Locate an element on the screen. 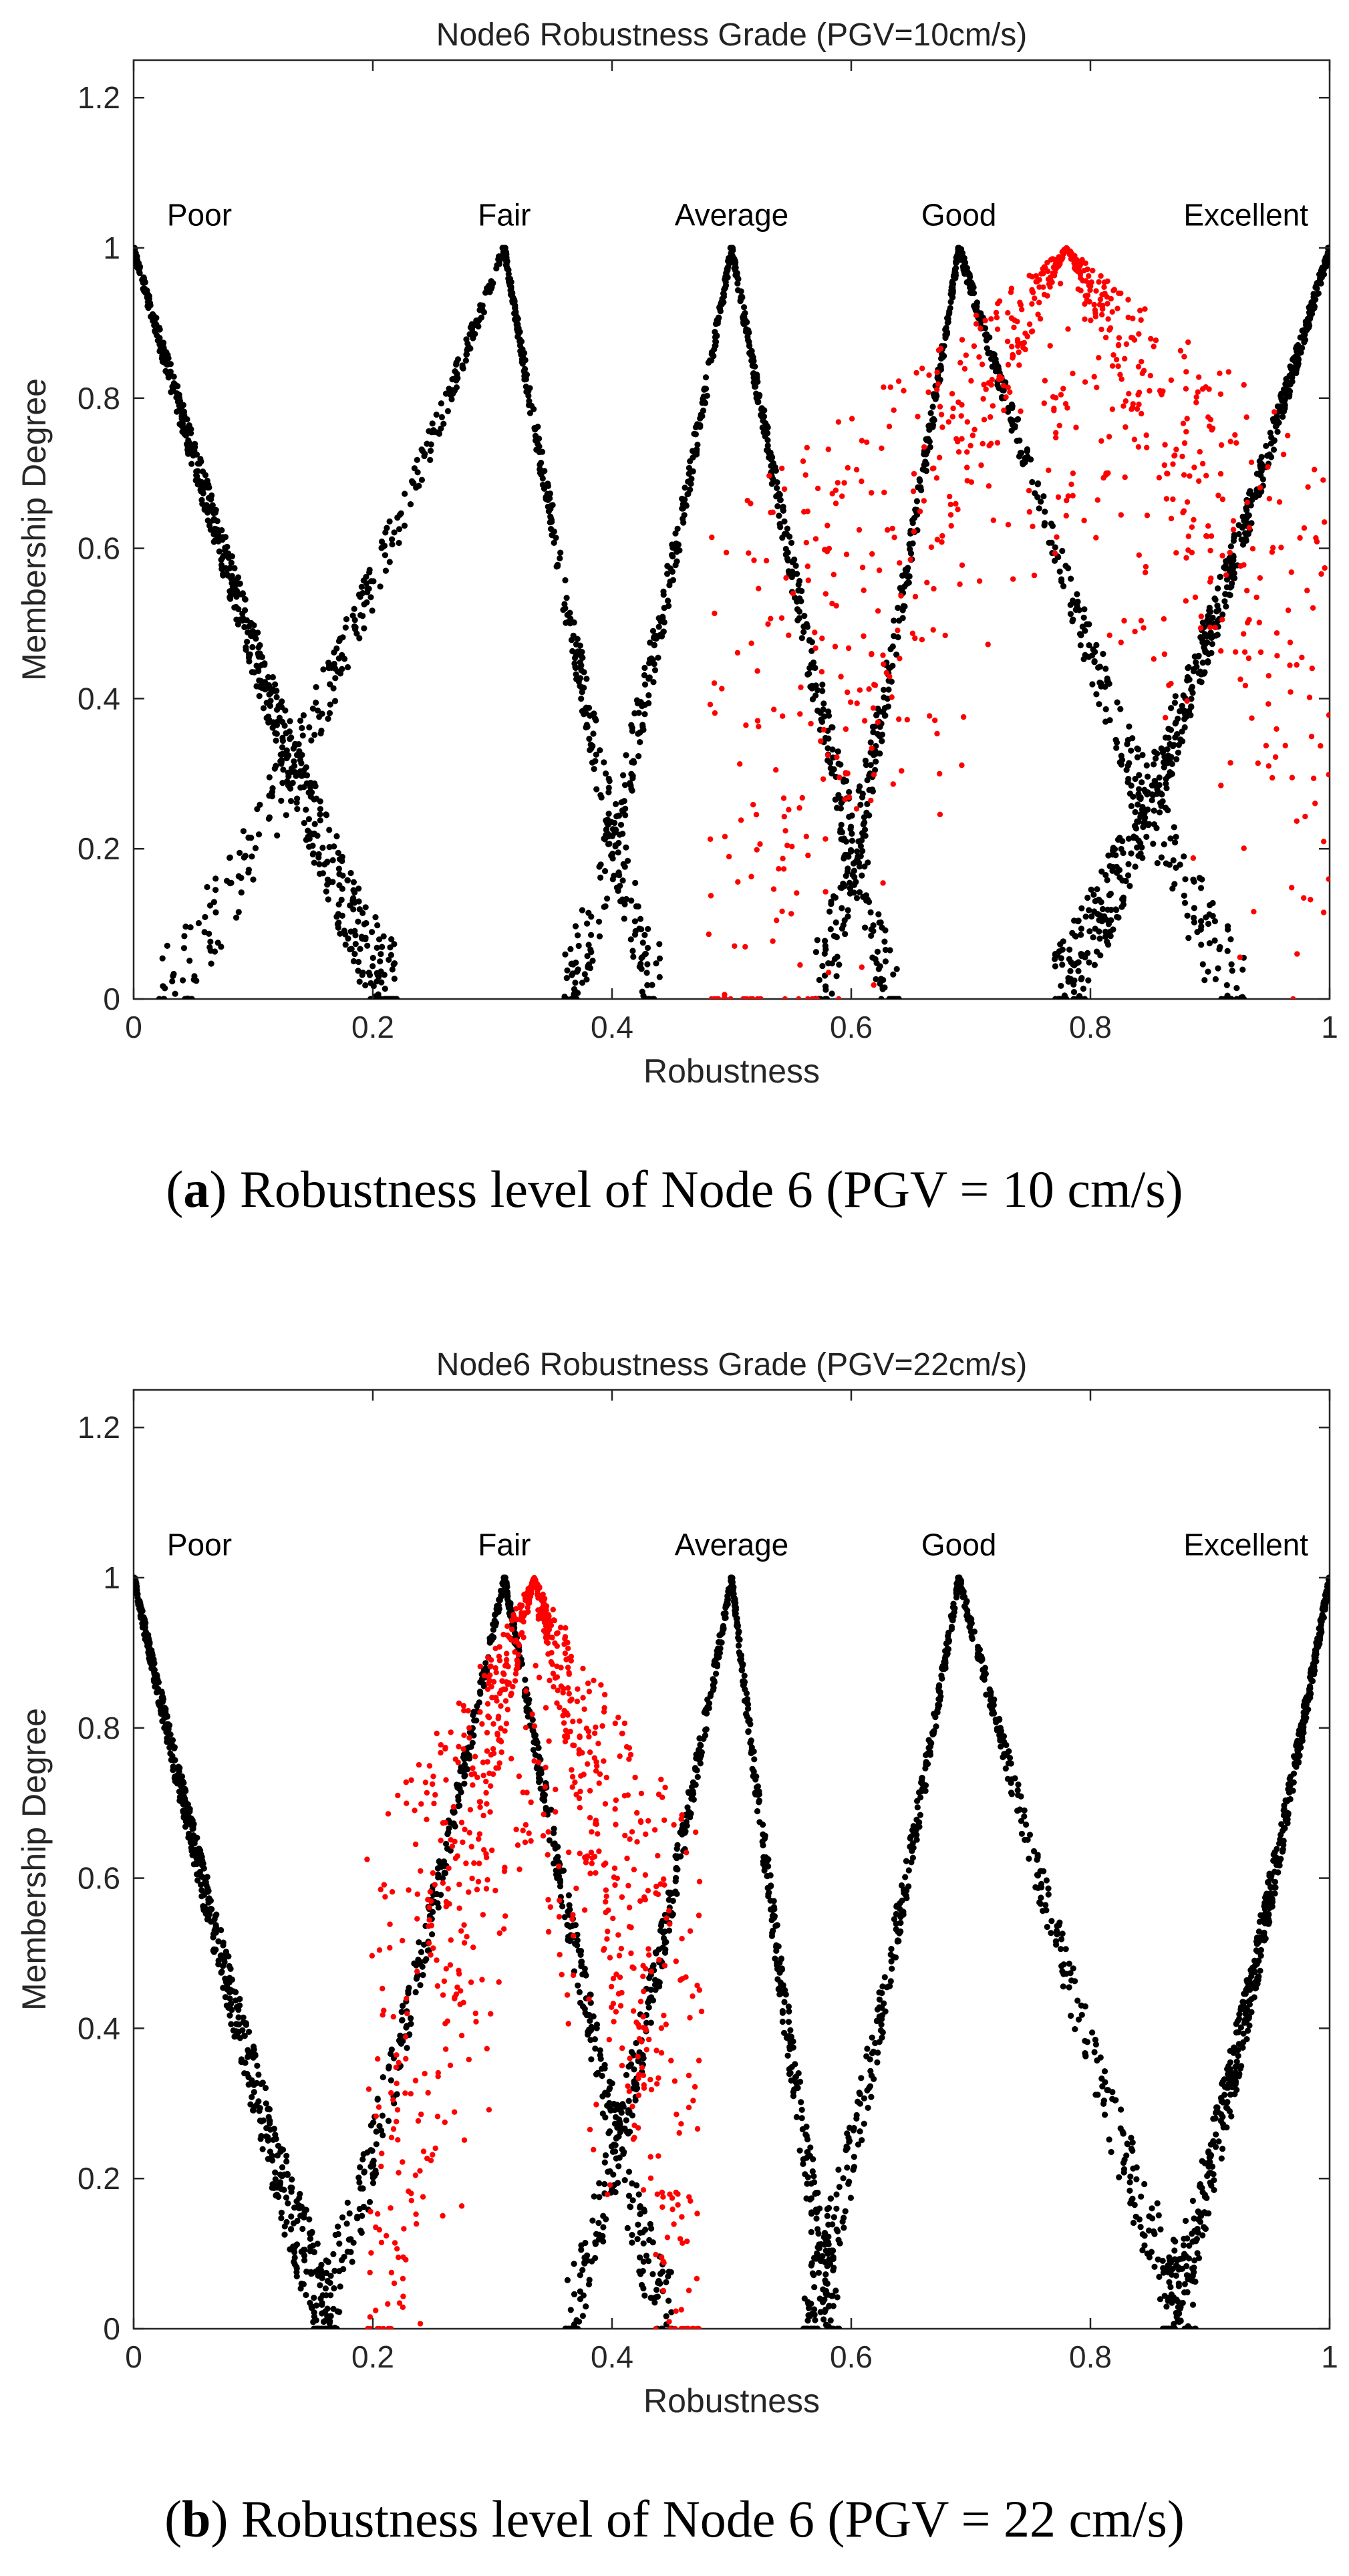  x-tick-label: 0.8 is located at coordinates (1090, 1027).